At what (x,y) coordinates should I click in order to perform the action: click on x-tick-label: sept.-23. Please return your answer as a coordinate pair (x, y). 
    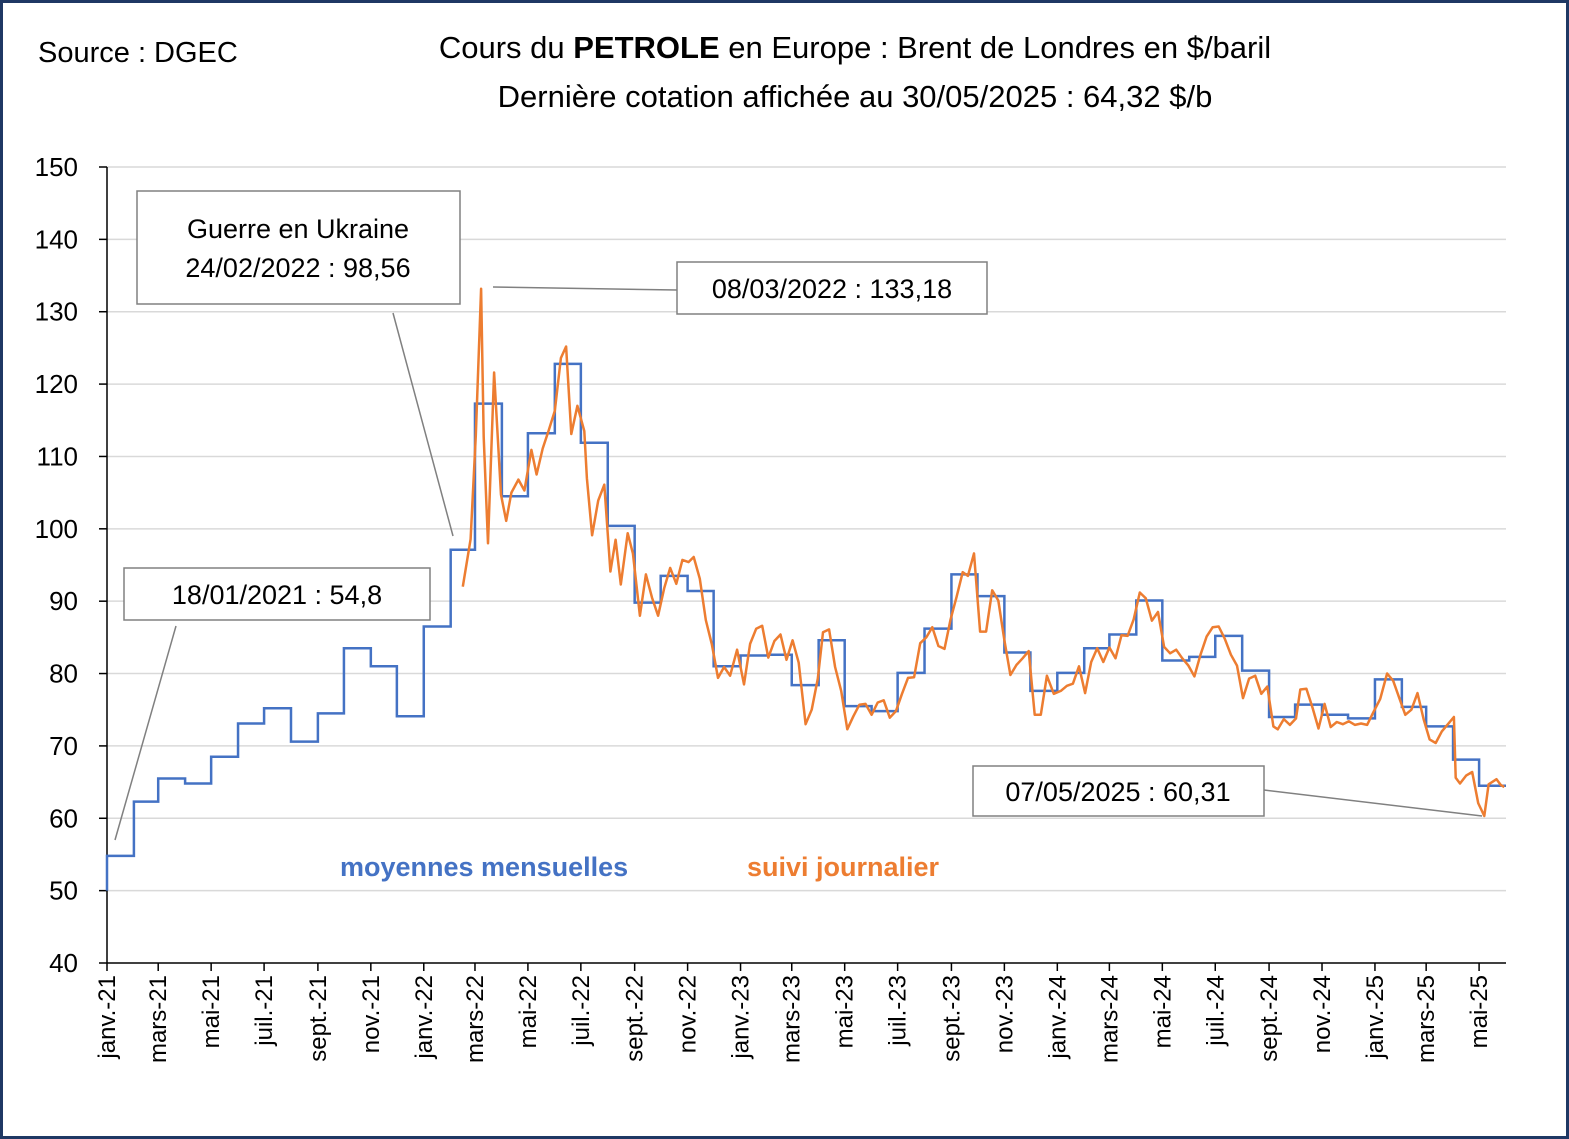
    Looking at the image, I should click on (951, 1018).